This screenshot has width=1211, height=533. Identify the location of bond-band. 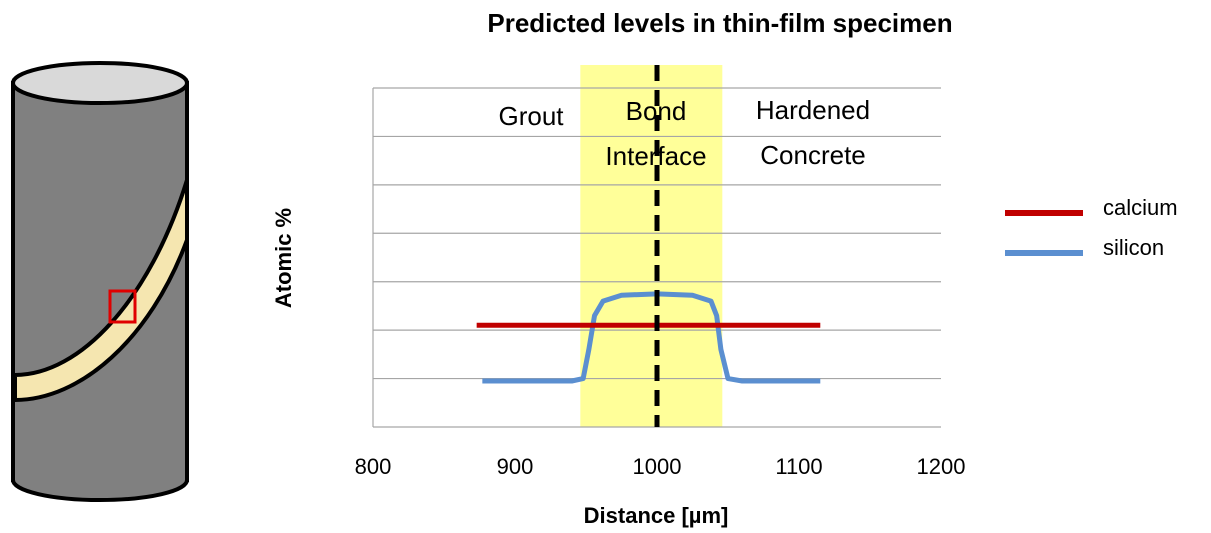
(651, 246).